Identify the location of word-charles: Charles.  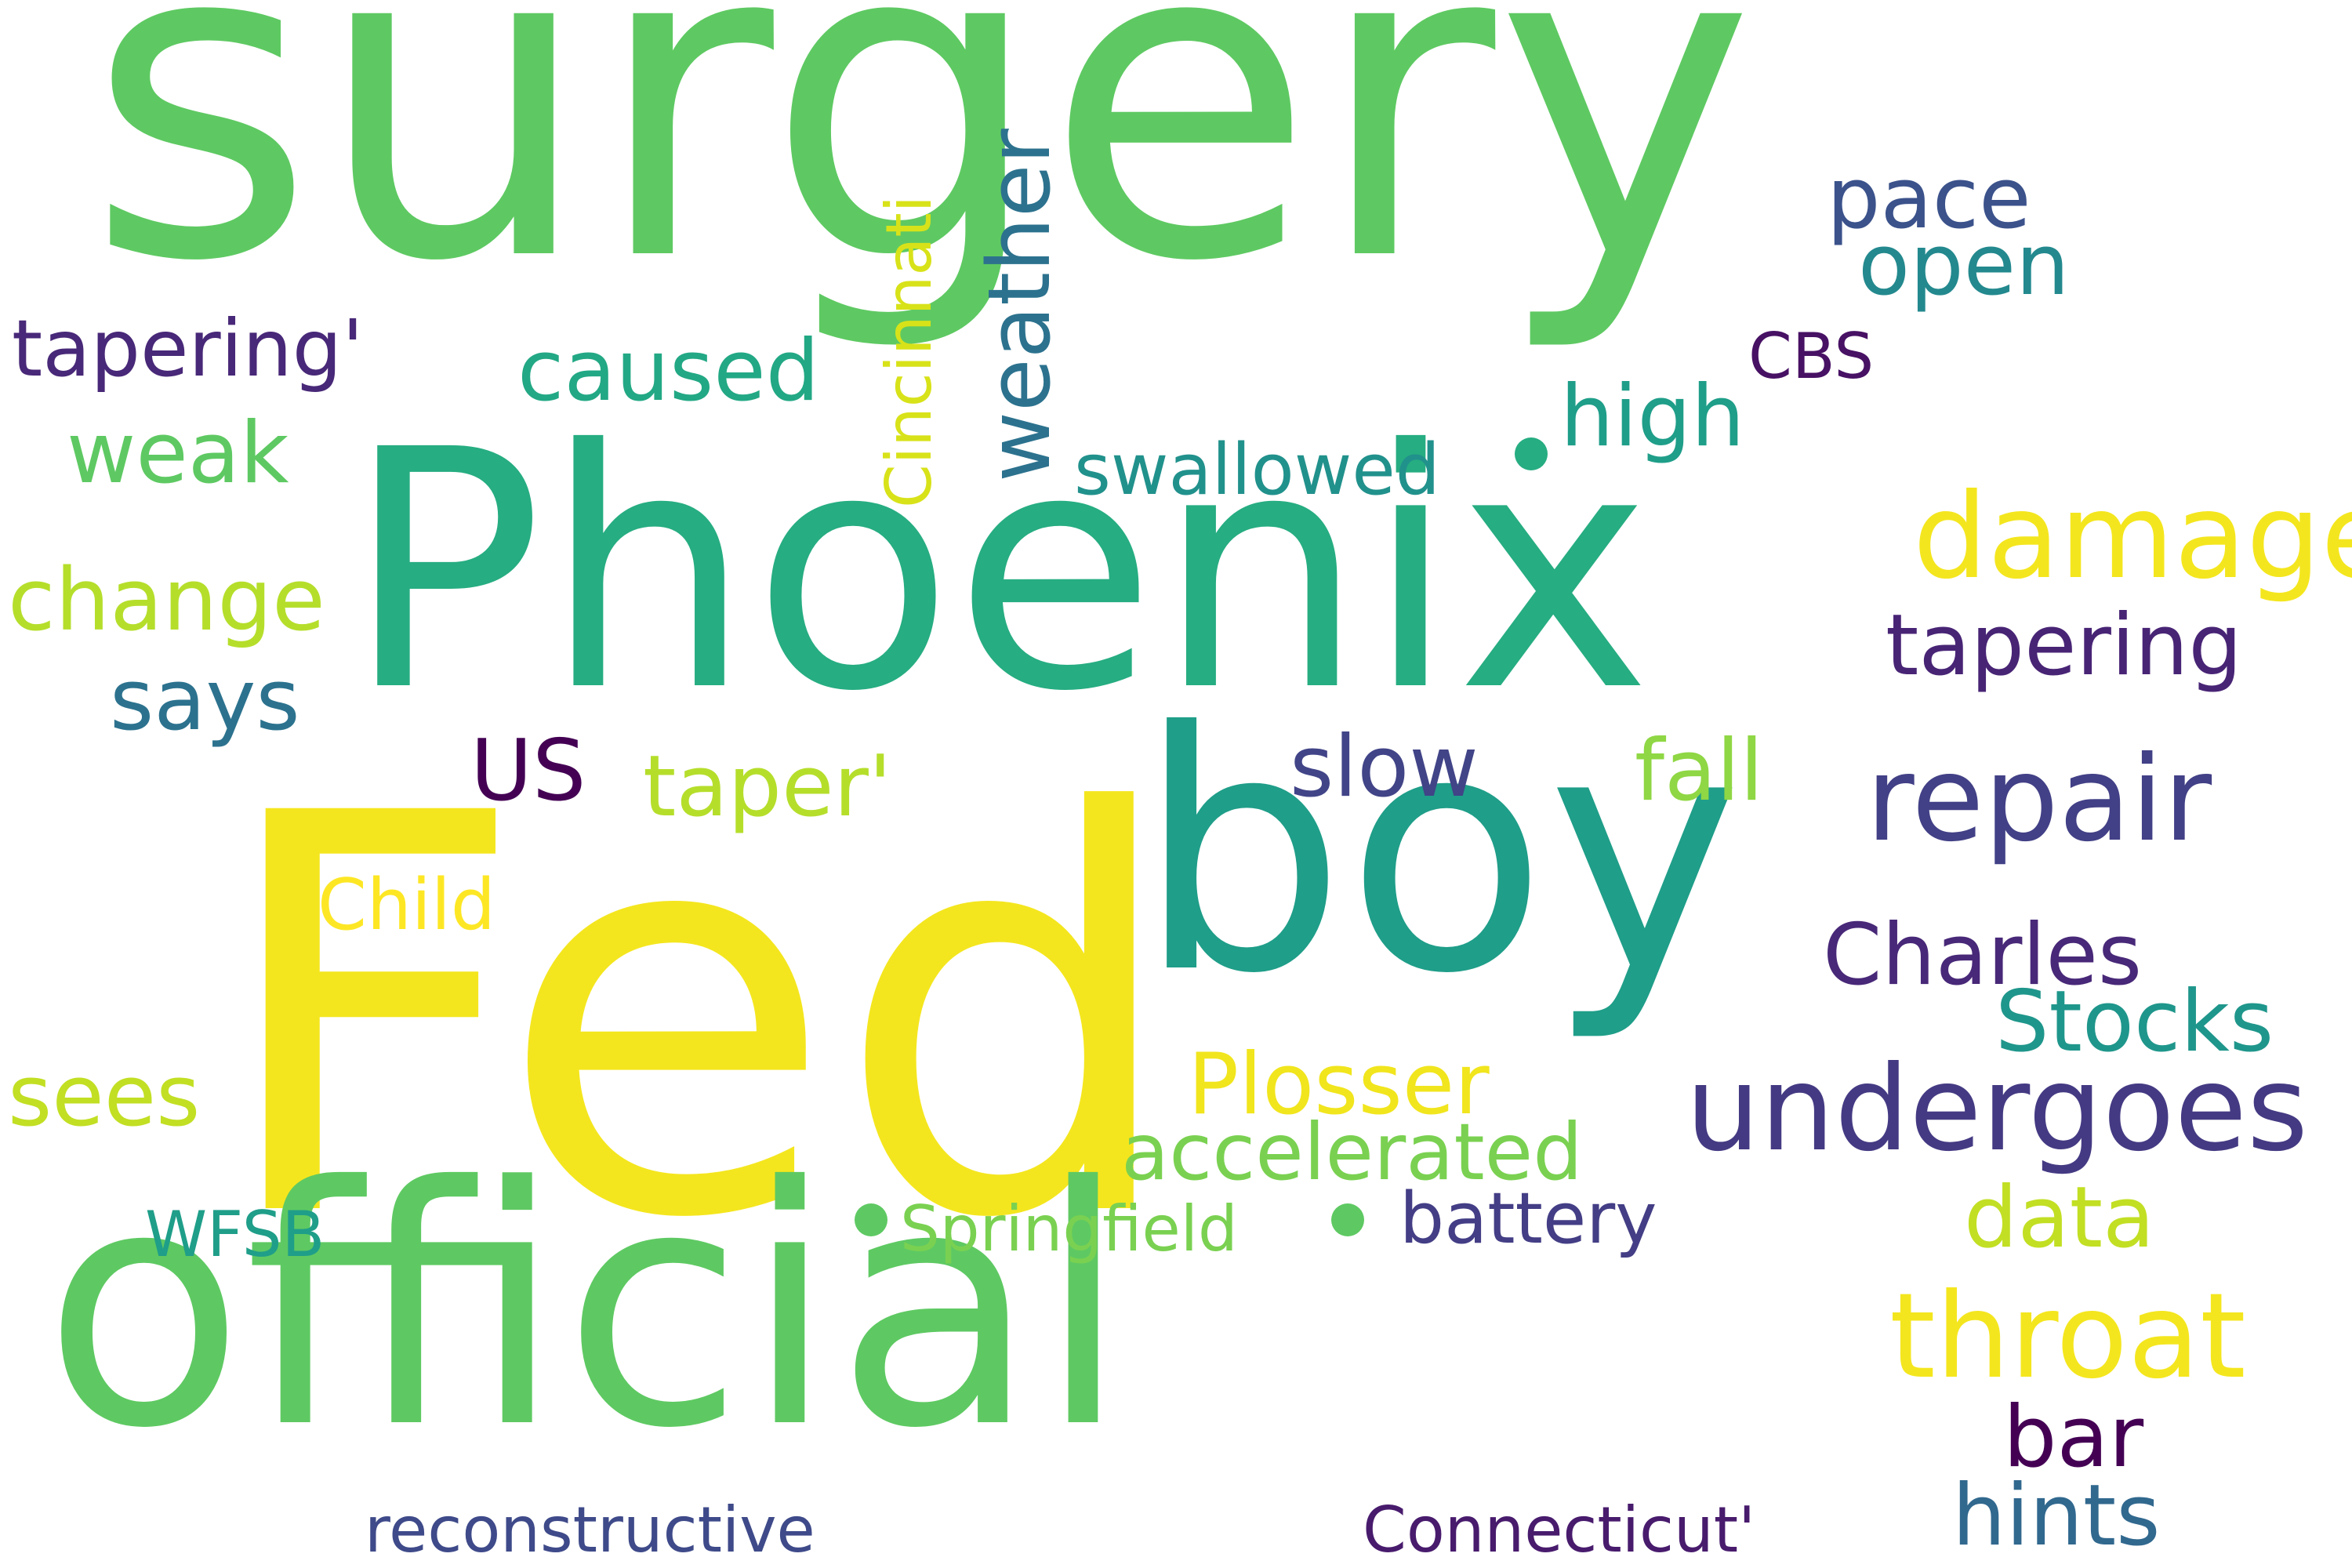
(1983, 955).